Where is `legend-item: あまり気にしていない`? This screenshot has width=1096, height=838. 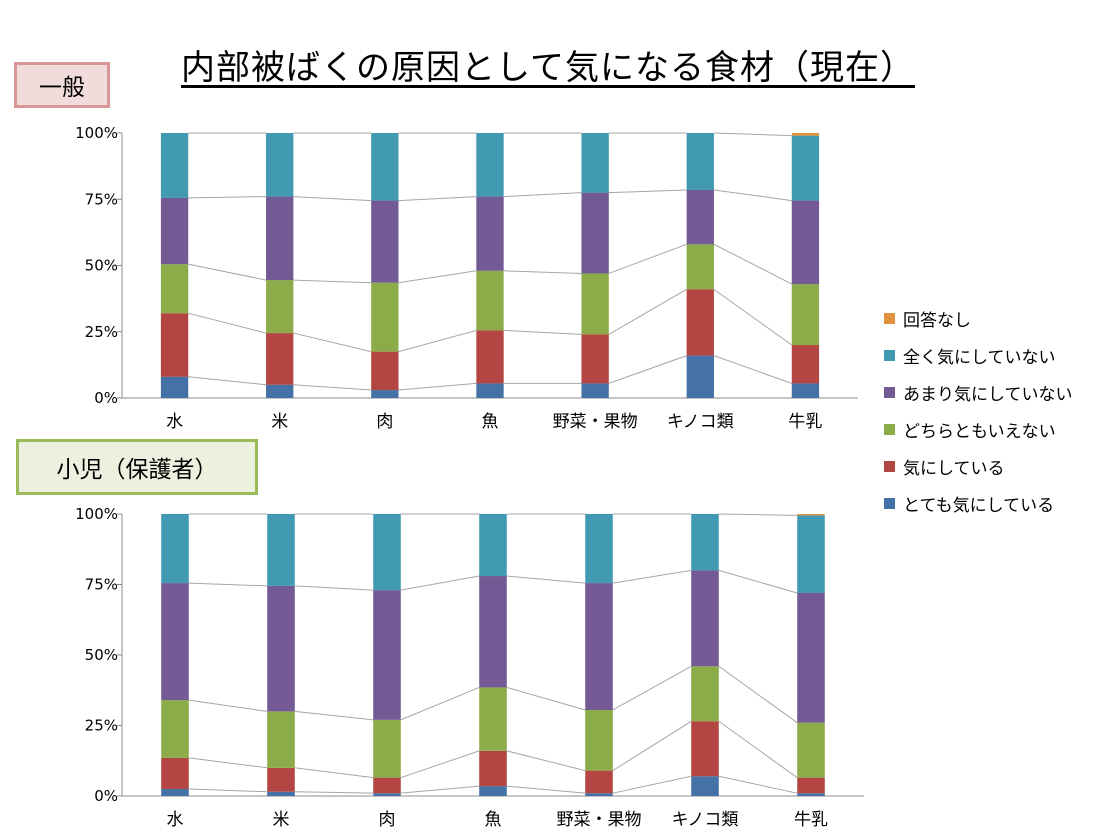
legend-item: あまり気にしていない is located at coordinates (986, 392).